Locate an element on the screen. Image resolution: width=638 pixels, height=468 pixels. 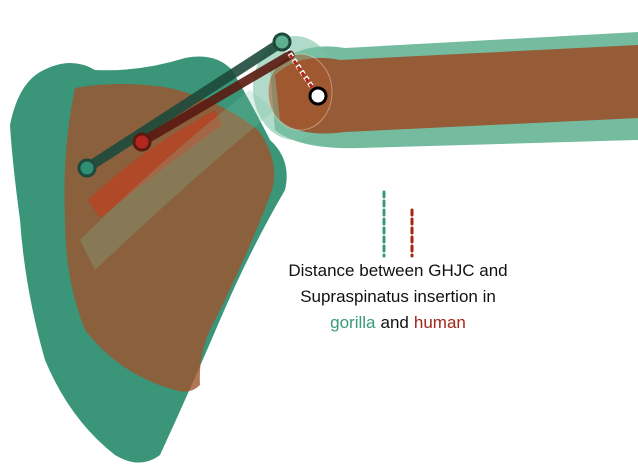
gorilla-word: gorilla is located at coordinates (353, 322).